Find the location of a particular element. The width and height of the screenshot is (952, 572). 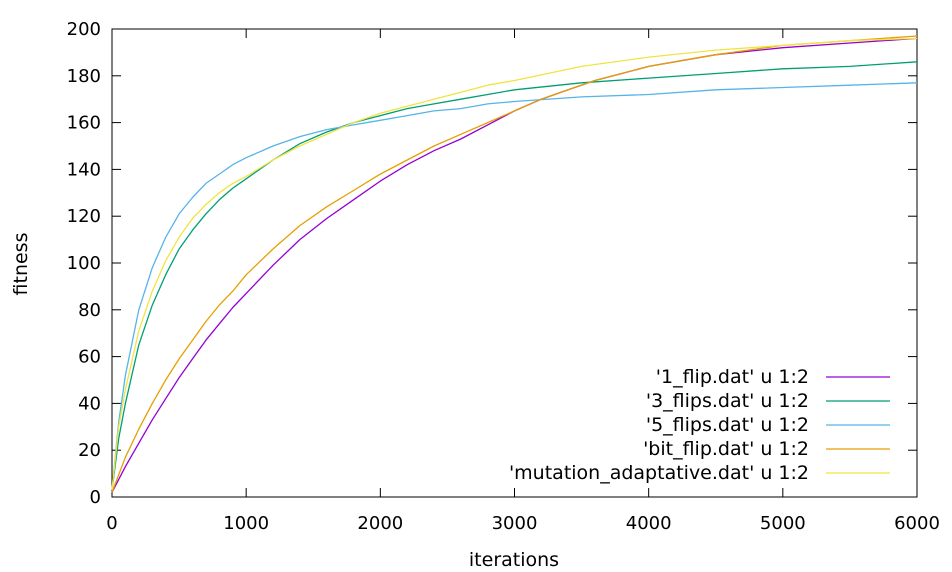

x-axis-label: iterations is located at coordinates (514, 560).